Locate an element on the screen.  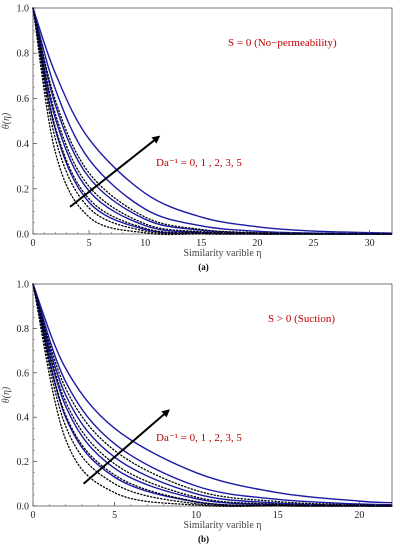
parameter-arrow-a is located at coordinates (115, 171).